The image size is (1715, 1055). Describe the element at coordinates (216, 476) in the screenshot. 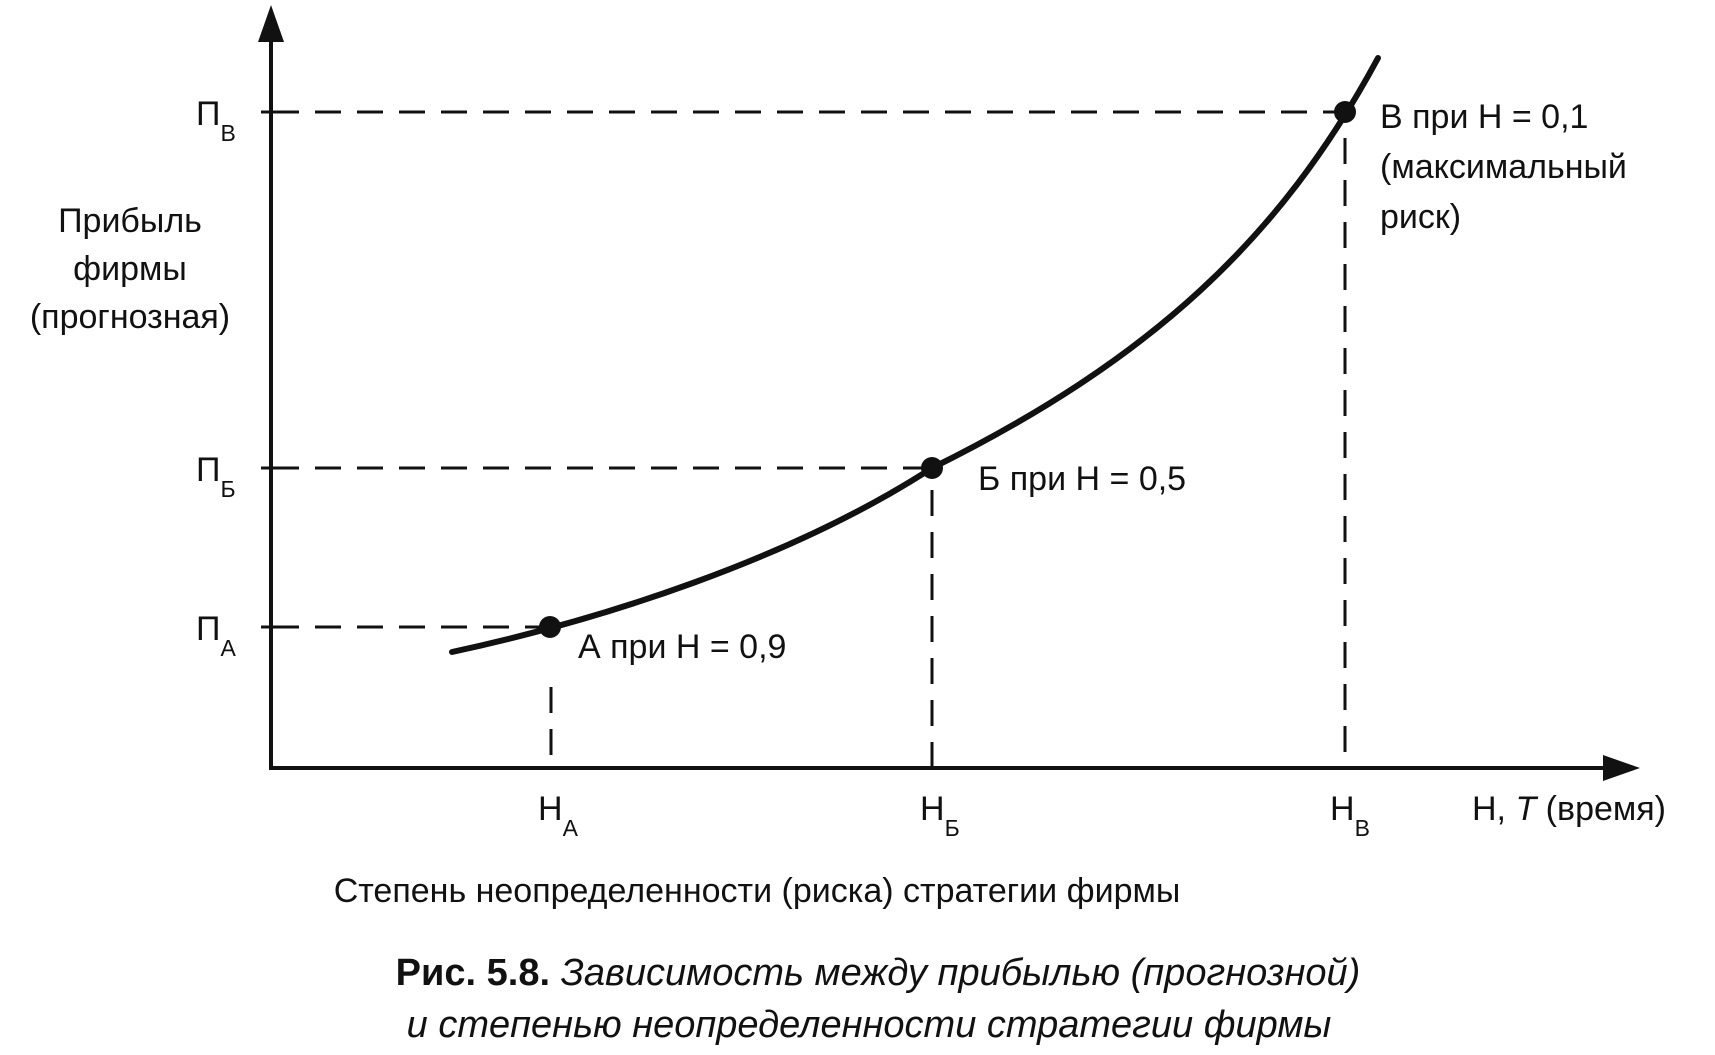

I see `y-tick-label-b: ПБ` at that location.